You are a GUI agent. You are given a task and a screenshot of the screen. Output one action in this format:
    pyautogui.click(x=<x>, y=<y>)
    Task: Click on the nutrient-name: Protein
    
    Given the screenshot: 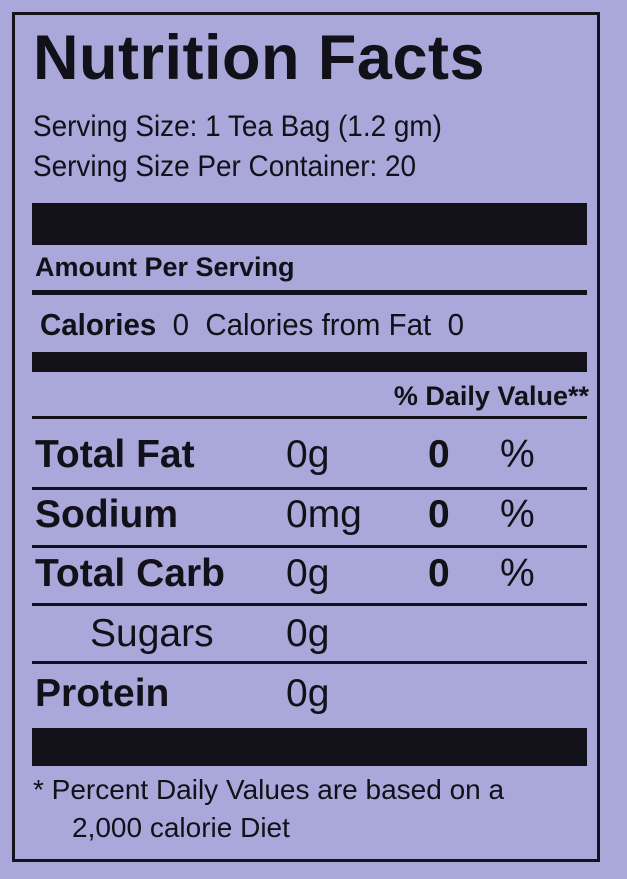 What is the action you would take?
    pyautogui.click(x=102, y=693)
    